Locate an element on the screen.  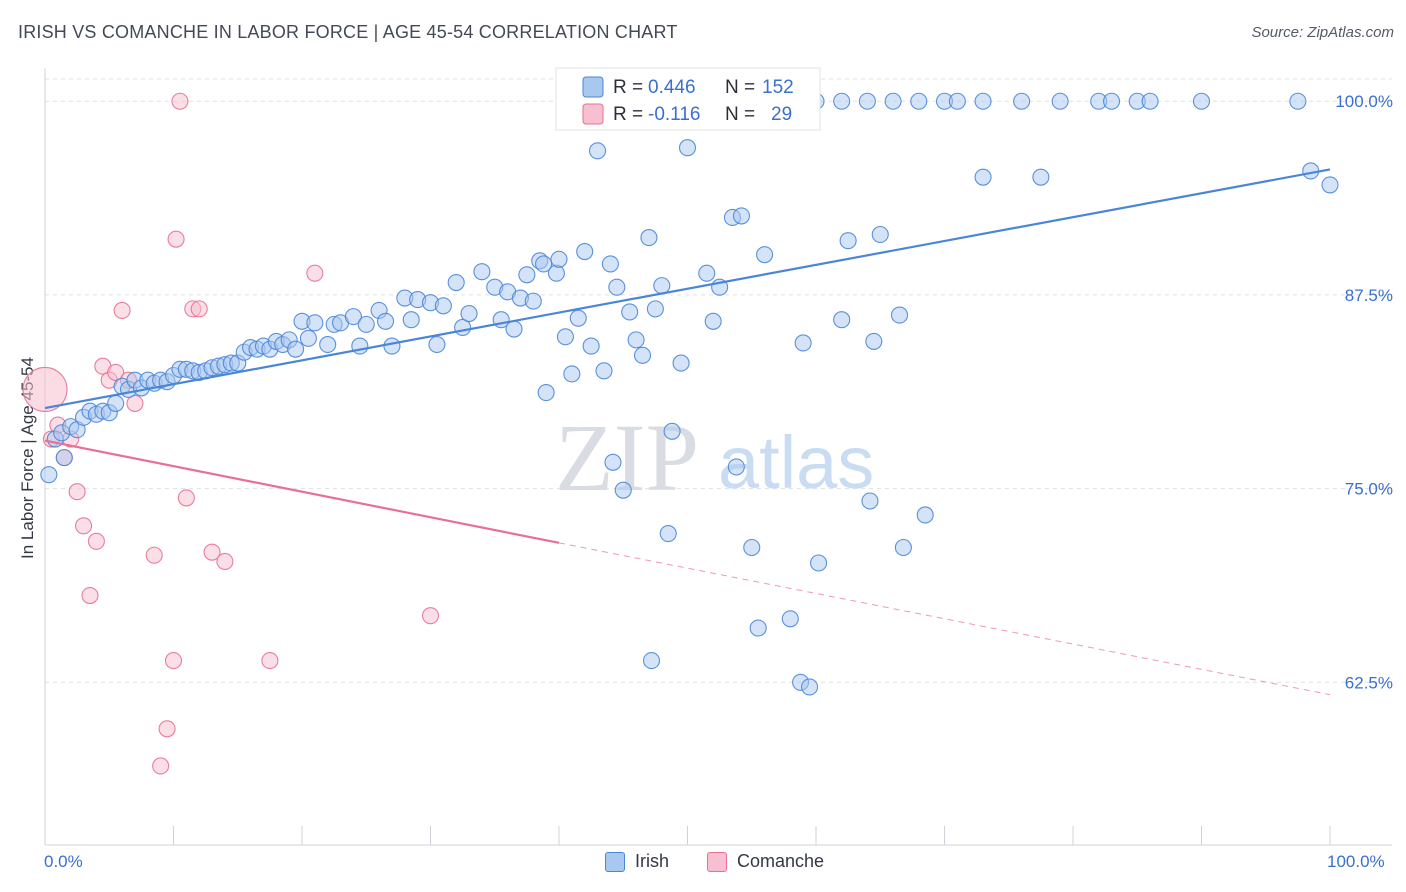
legend-irish-label: Irish is located at coordinates (652, 861).